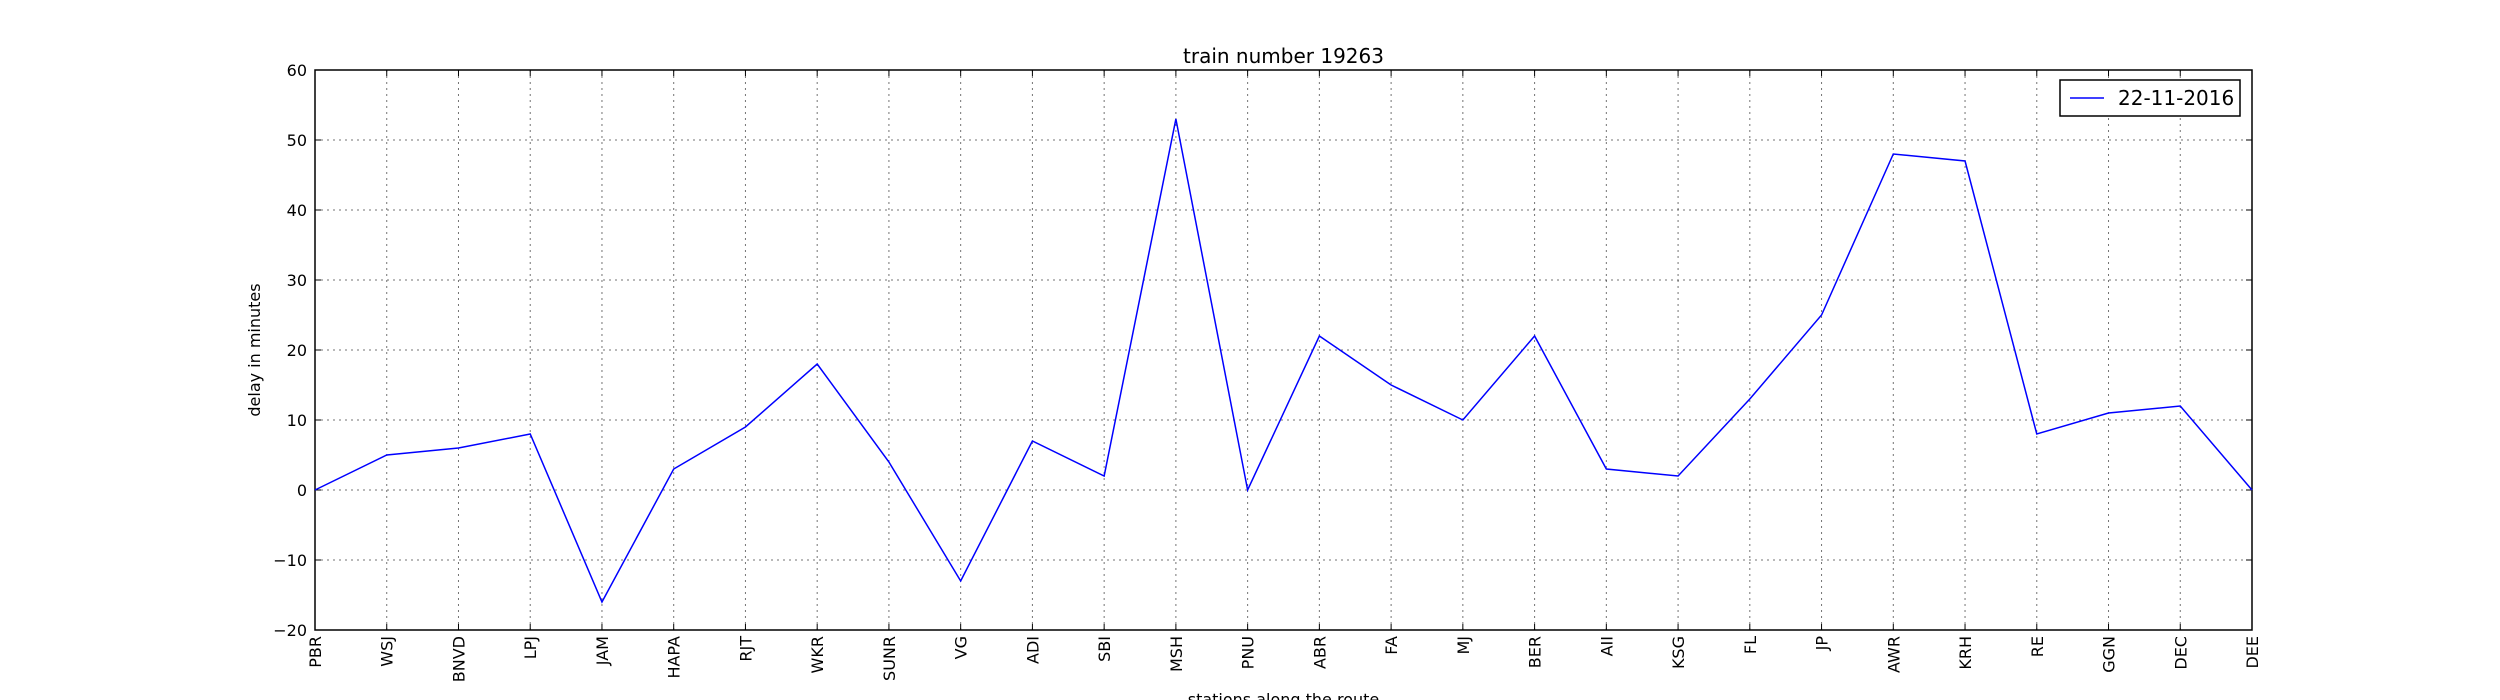 The image size is (2500, 700). What do you see at coordinates (1965, 653) in the screenshot?
I see `x-tick-label: KRH` at bounding box center [1965, 653].